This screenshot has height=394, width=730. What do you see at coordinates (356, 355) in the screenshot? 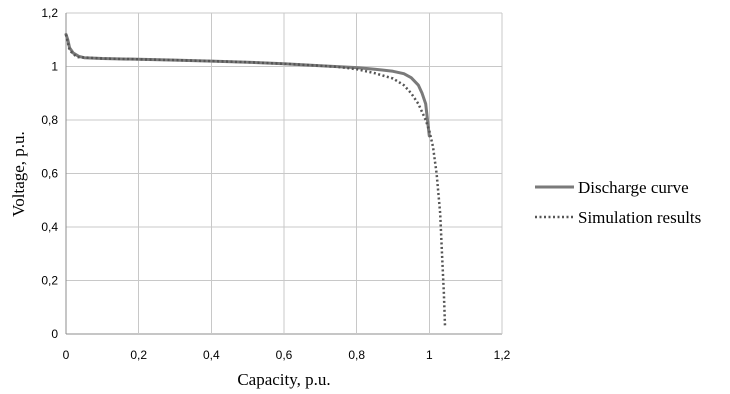
I see `x-tick-label: 0,8` at bounding box center [356, 355].